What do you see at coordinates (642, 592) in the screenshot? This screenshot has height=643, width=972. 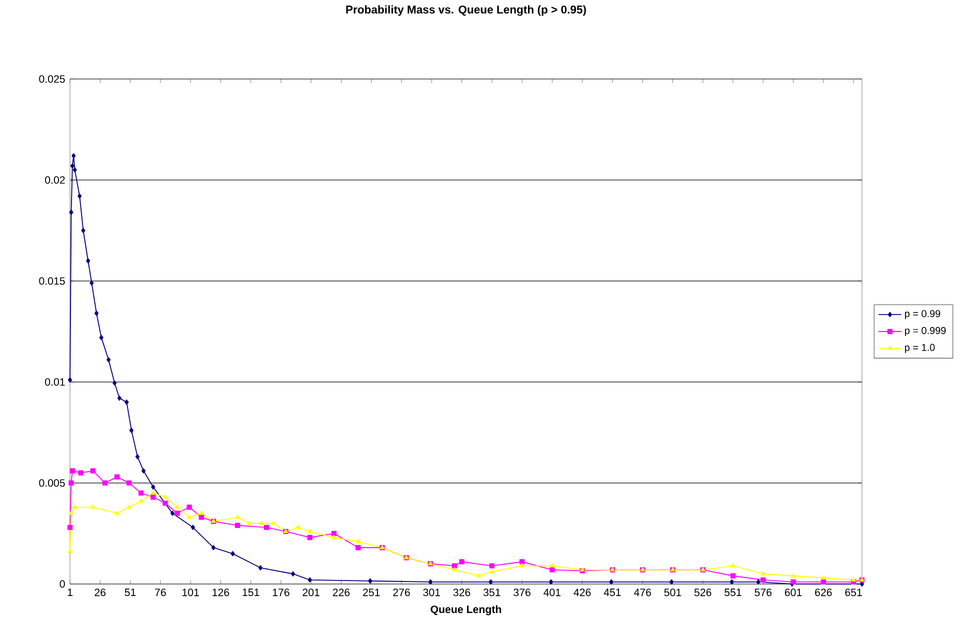 I see `x-tick-label: 476` at bounding box center [642, 592].